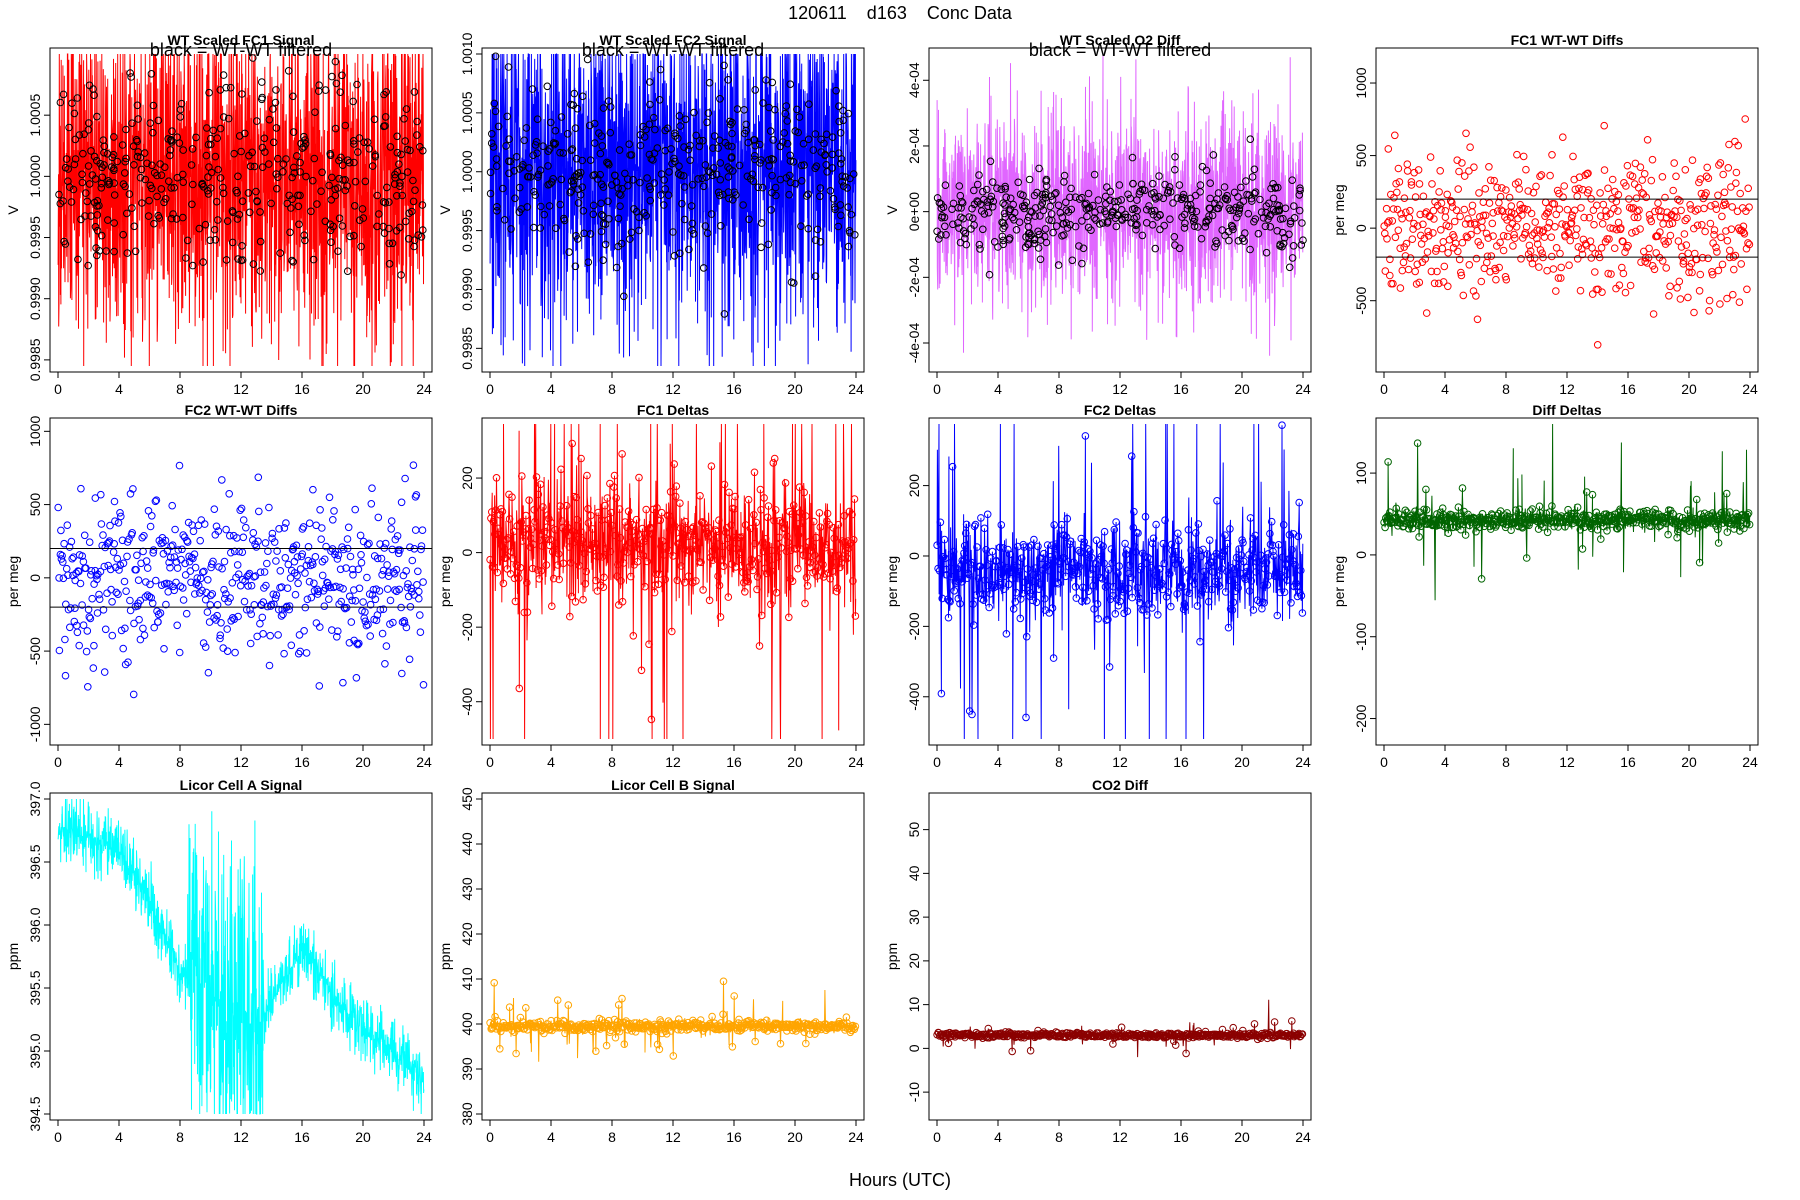 The image size is (1800, 1200). I want to click on y-tick-label: 500, so click(1361, 156).